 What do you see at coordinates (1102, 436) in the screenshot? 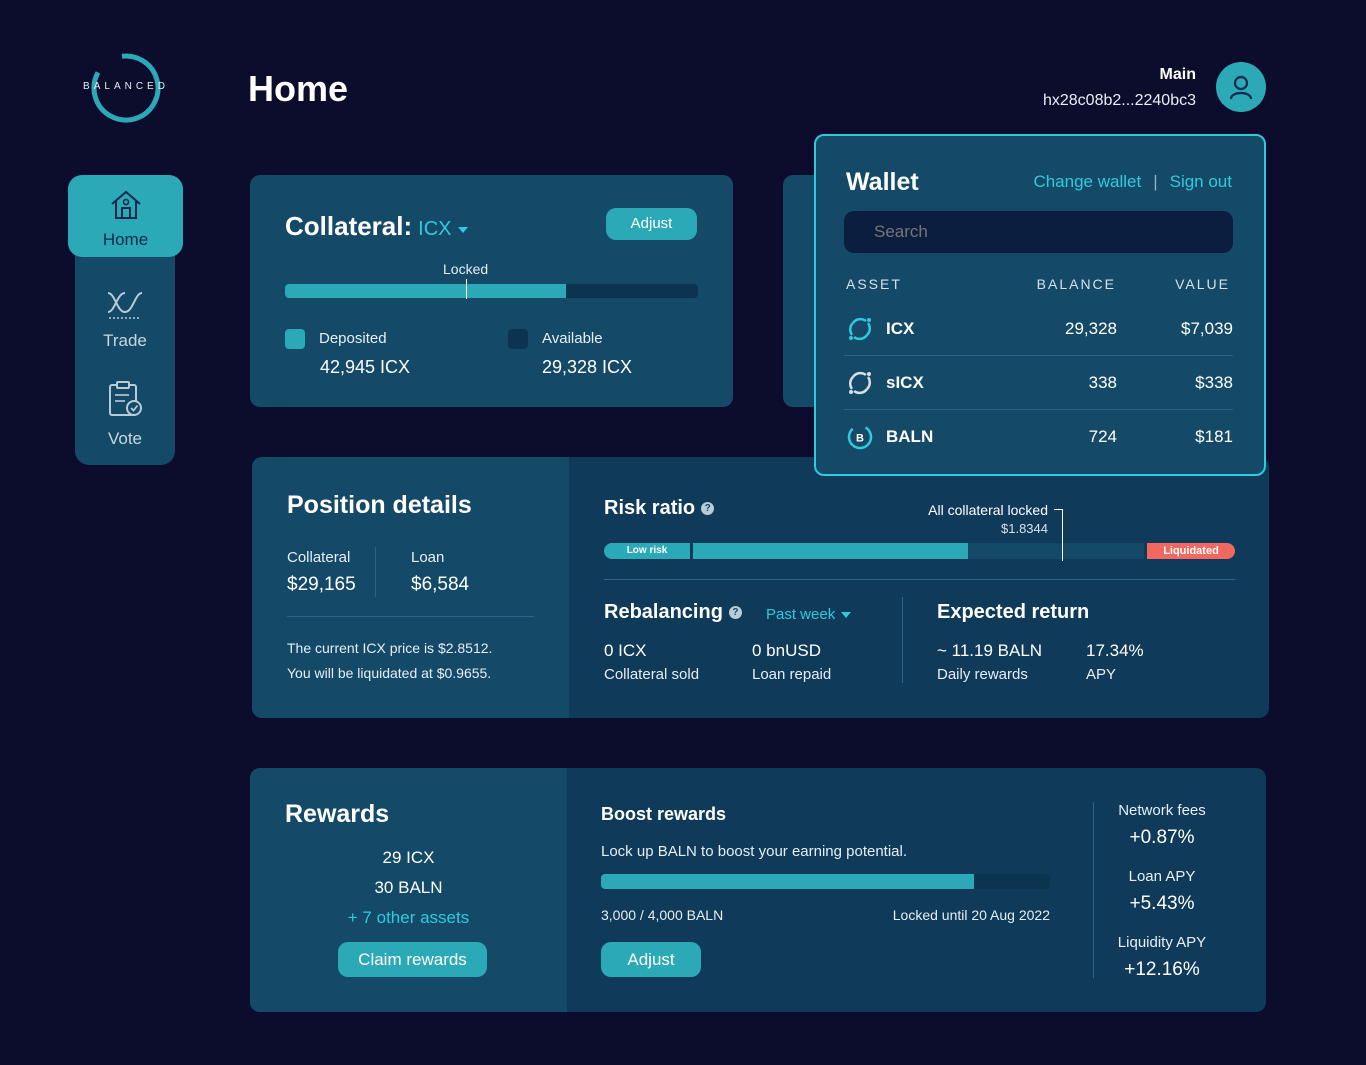
I see `asset-balance: 724` at bounding box center [1102, 436].